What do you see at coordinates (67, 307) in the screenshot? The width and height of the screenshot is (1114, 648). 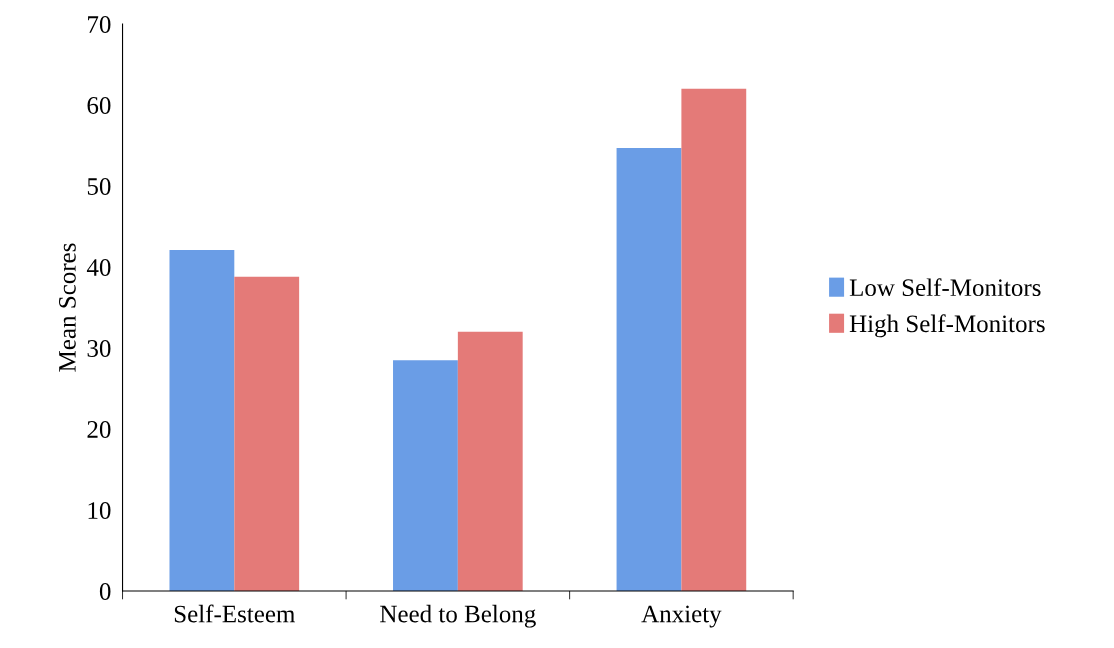 I see `y-axis-title: Mean Scores` at bounding box center [67, 307].